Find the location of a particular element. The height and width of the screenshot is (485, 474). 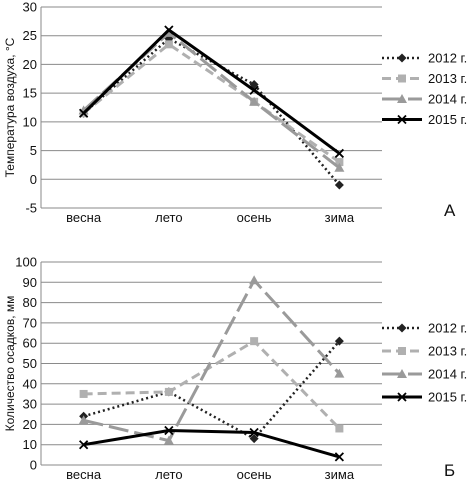

y-axis-title: Количество осадков, мм is located at coordinates (10, 364).